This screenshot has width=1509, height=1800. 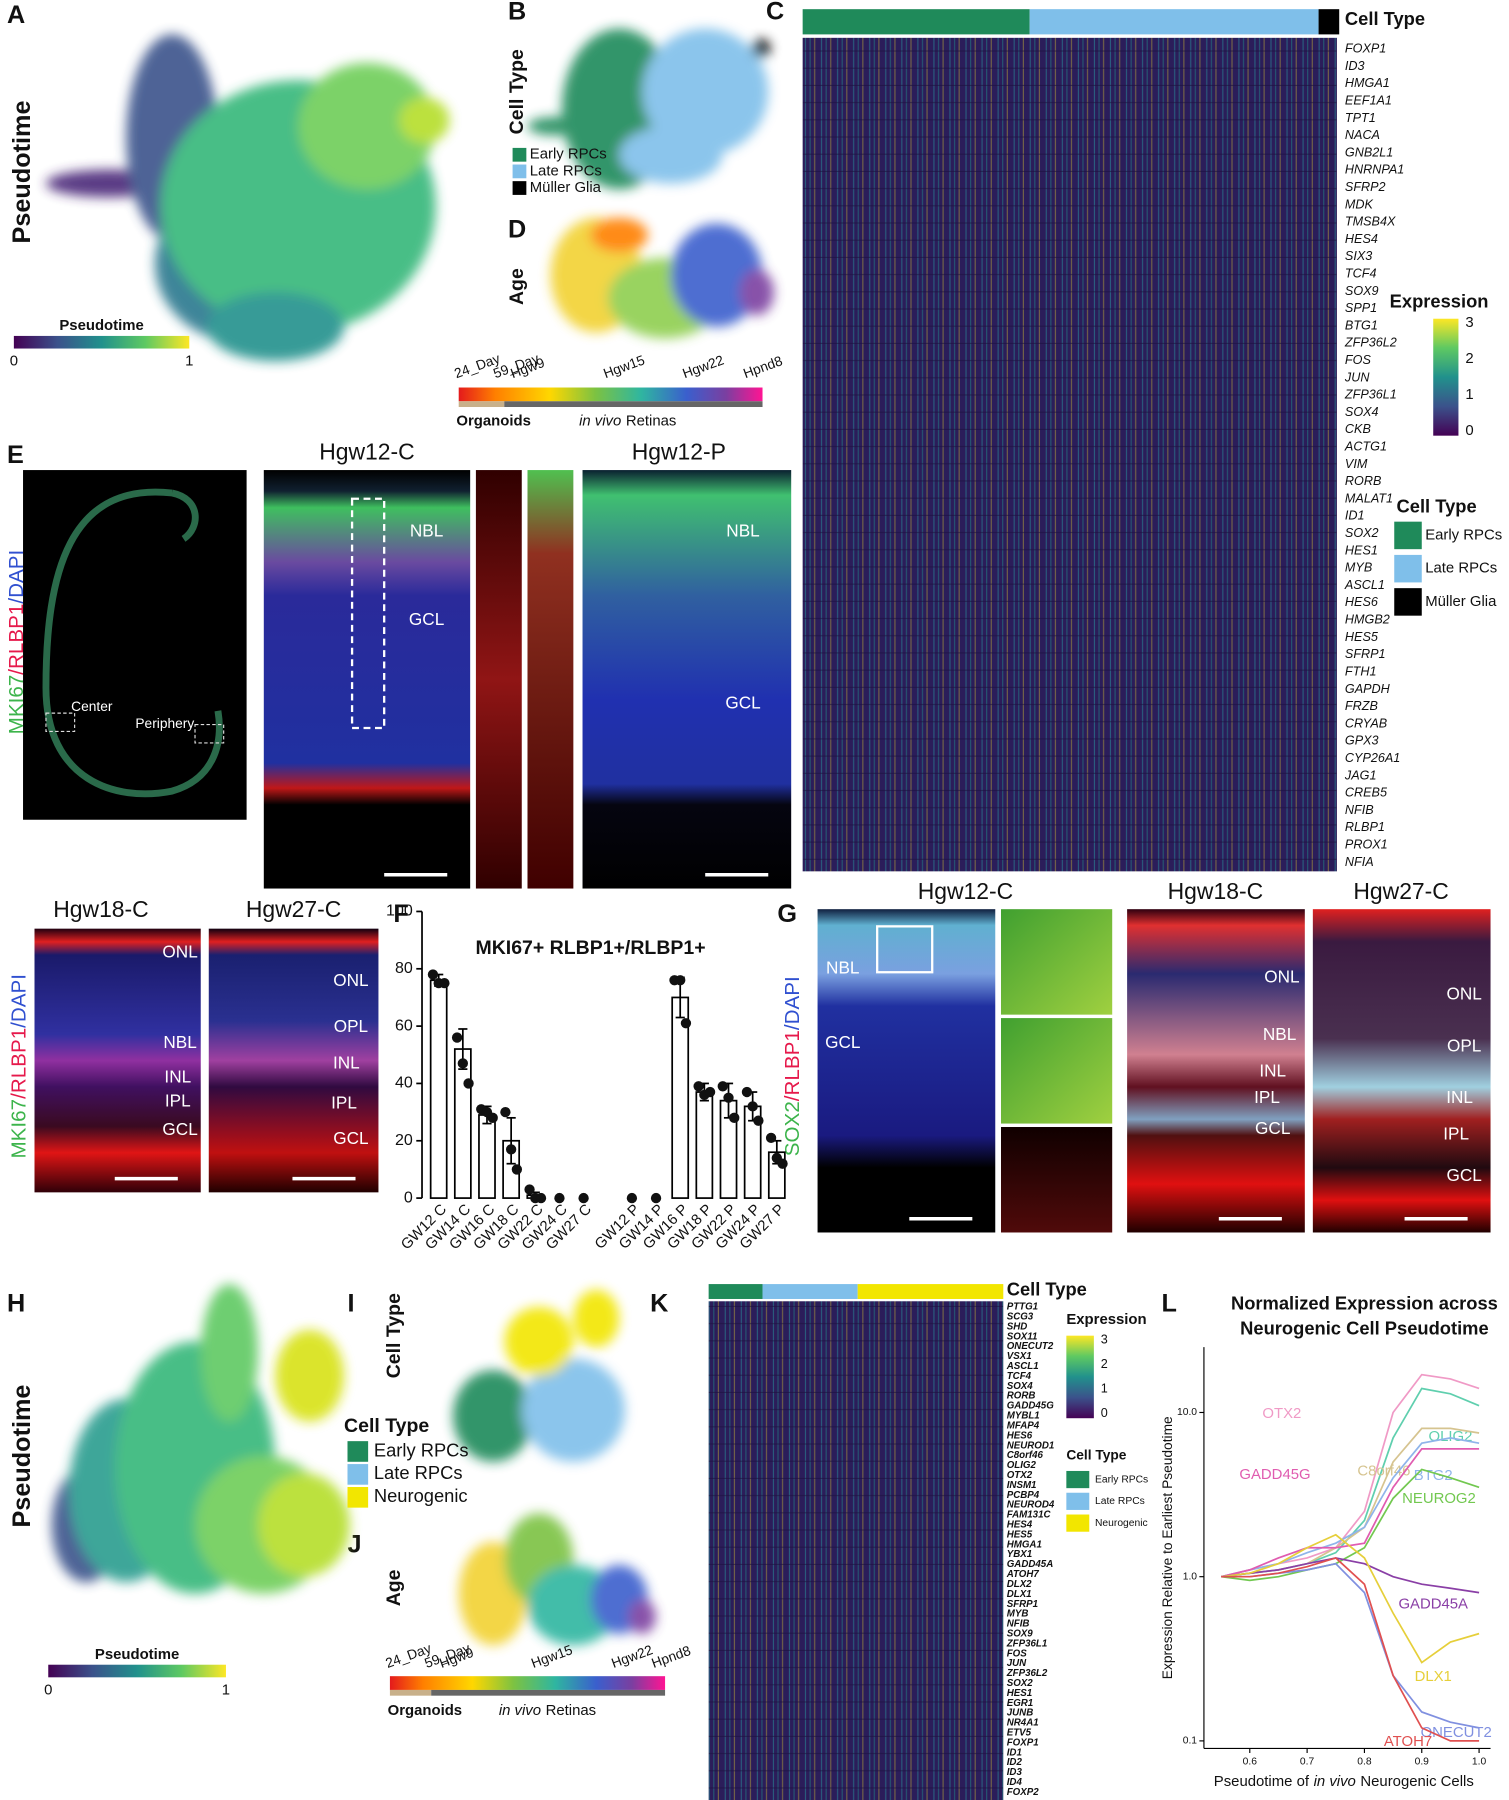 I want to click on retina-bar, so click(x=548, y=1692).